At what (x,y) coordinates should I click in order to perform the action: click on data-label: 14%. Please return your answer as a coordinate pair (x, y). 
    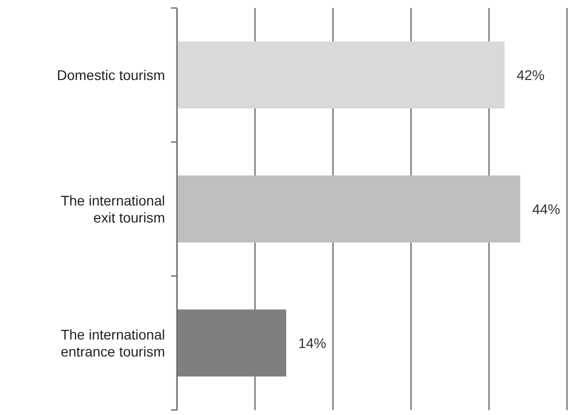
    Looking at the image, I should click on (312, 342).